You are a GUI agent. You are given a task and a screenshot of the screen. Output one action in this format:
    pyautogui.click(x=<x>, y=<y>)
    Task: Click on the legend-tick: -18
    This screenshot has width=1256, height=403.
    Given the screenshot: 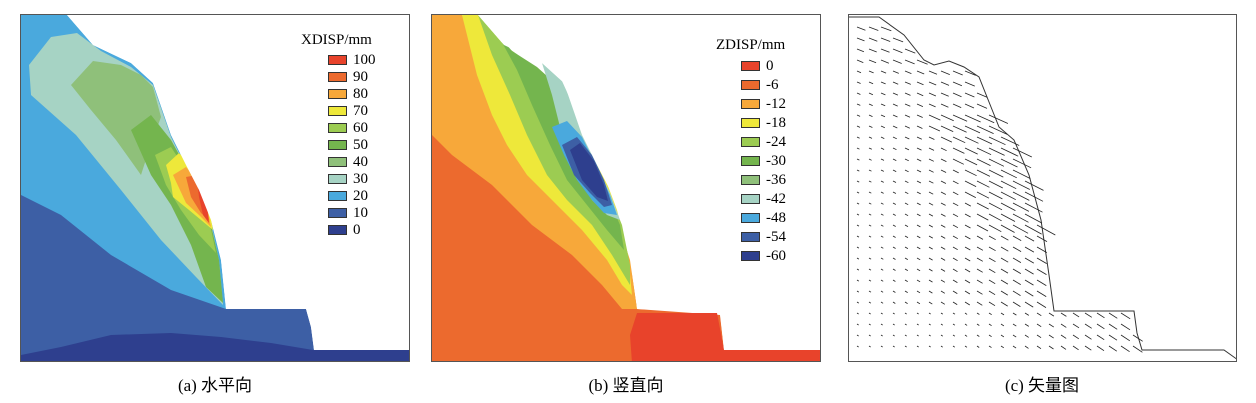 What is the action you would take?
    pyautogui.click(x=776, y=123)
    